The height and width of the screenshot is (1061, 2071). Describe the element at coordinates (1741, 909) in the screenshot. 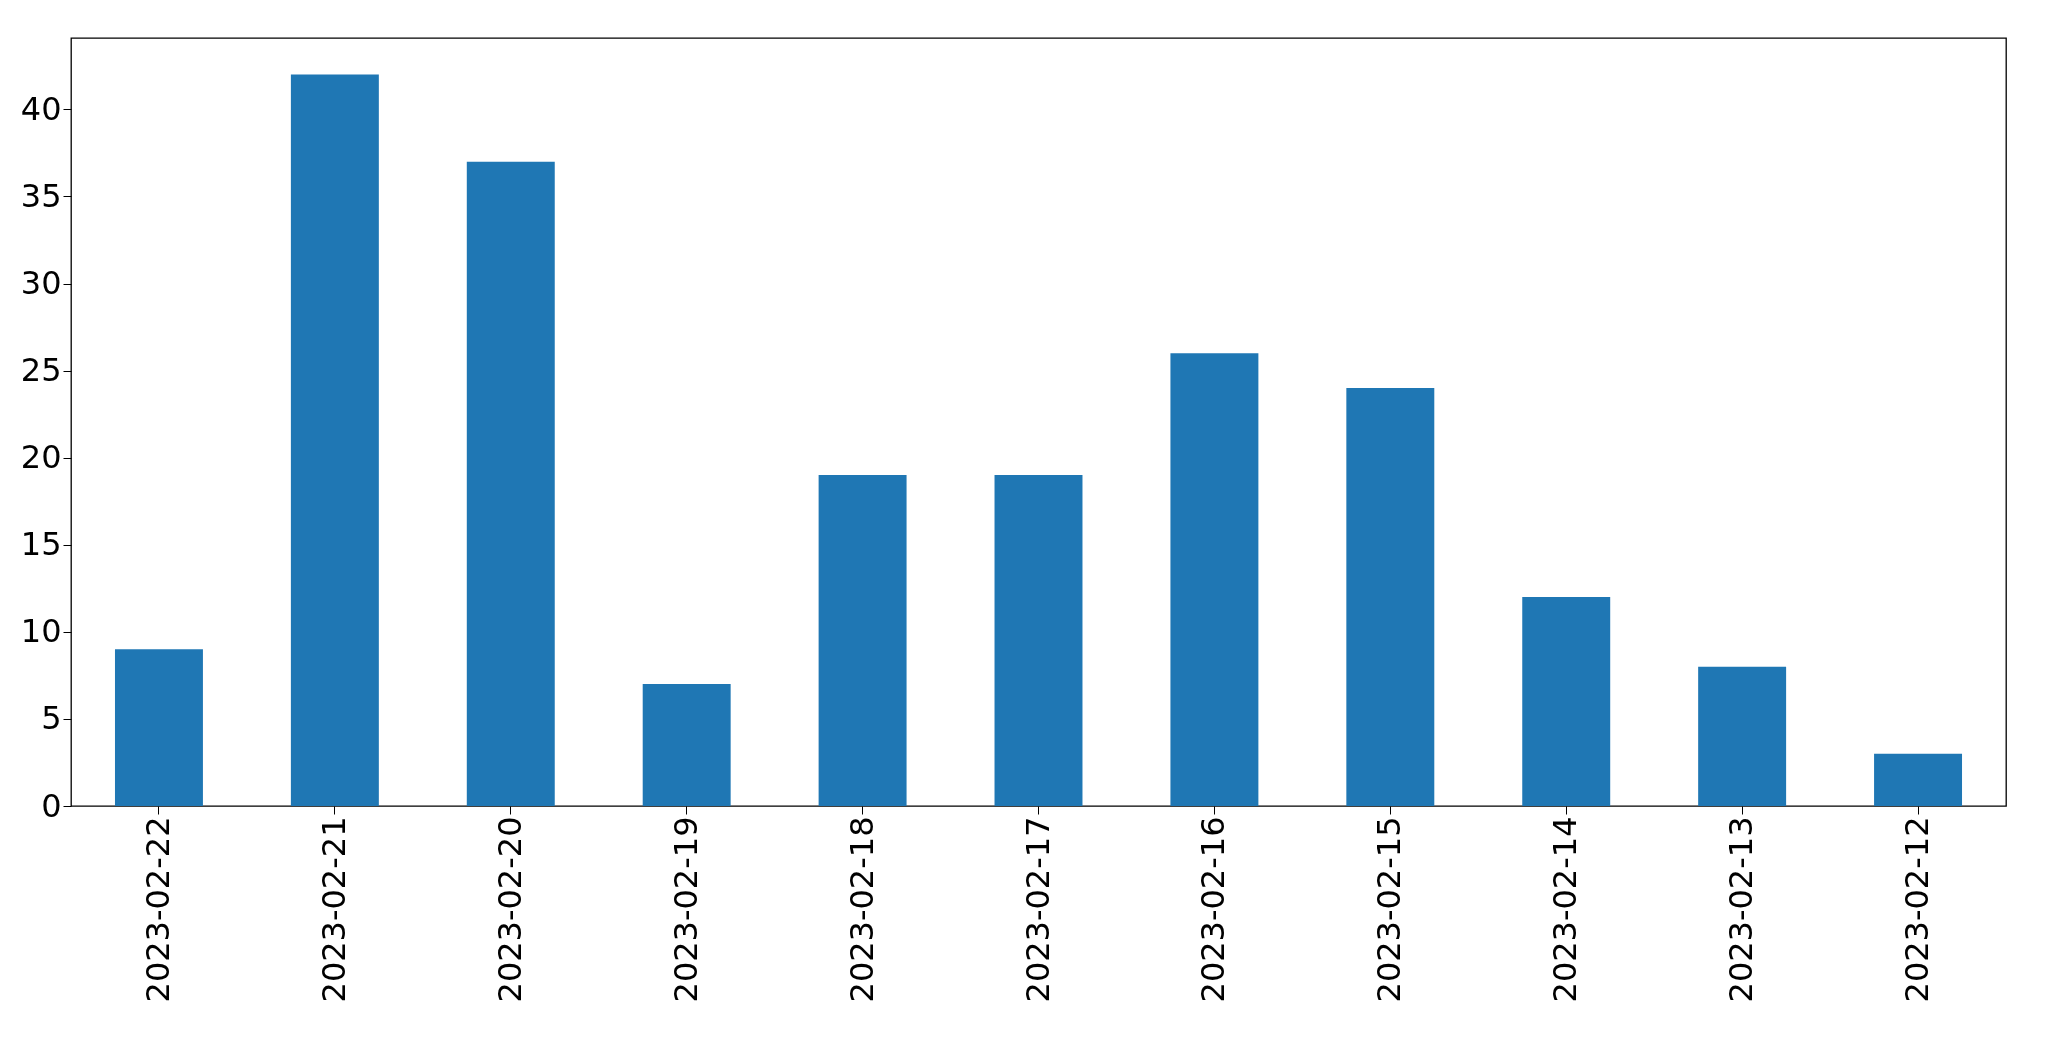

I see `x-tick-label: 2023-02-13` at that location.